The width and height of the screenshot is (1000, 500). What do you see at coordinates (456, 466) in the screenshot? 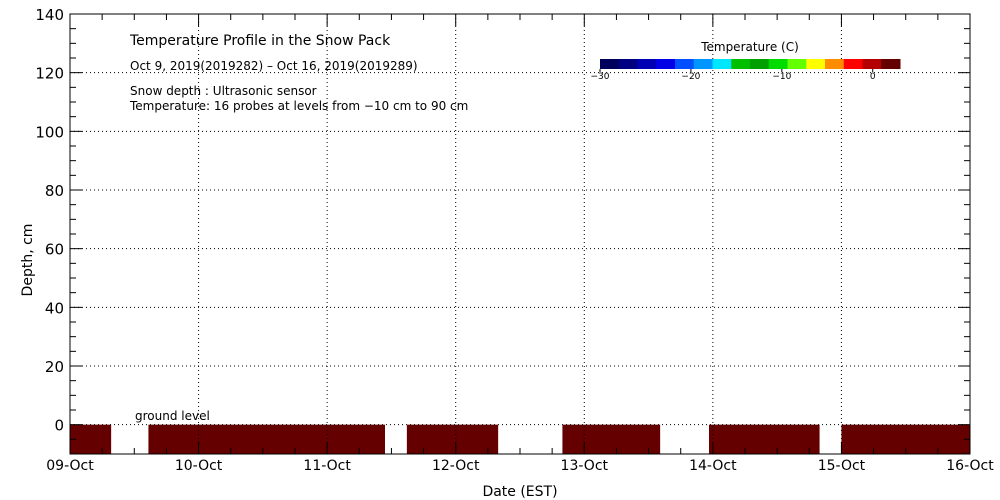
I see `x-tick-label: 12-Oct` at bounding box center [456, 466].